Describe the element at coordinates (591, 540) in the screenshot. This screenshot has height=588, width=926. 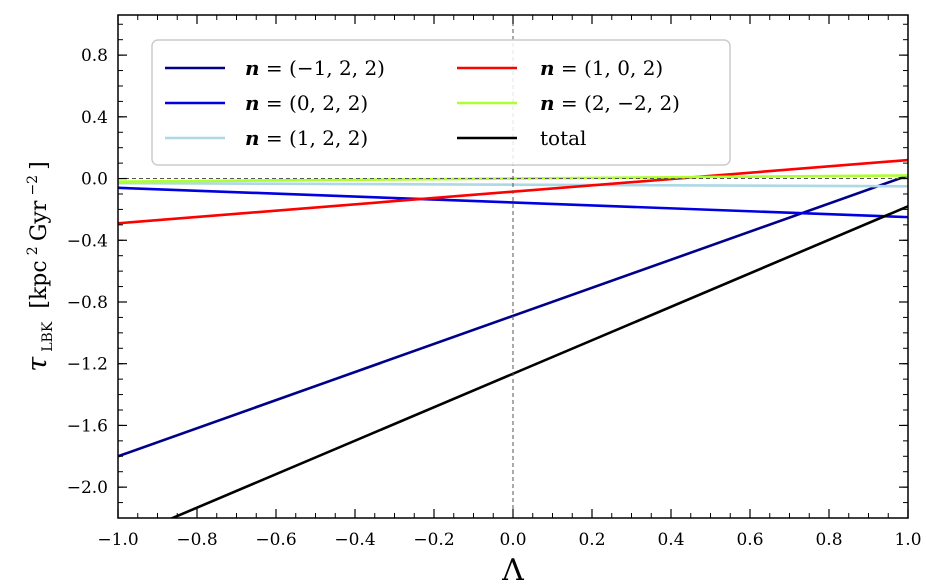
I see `x-tick-label: 0.2` at that location.